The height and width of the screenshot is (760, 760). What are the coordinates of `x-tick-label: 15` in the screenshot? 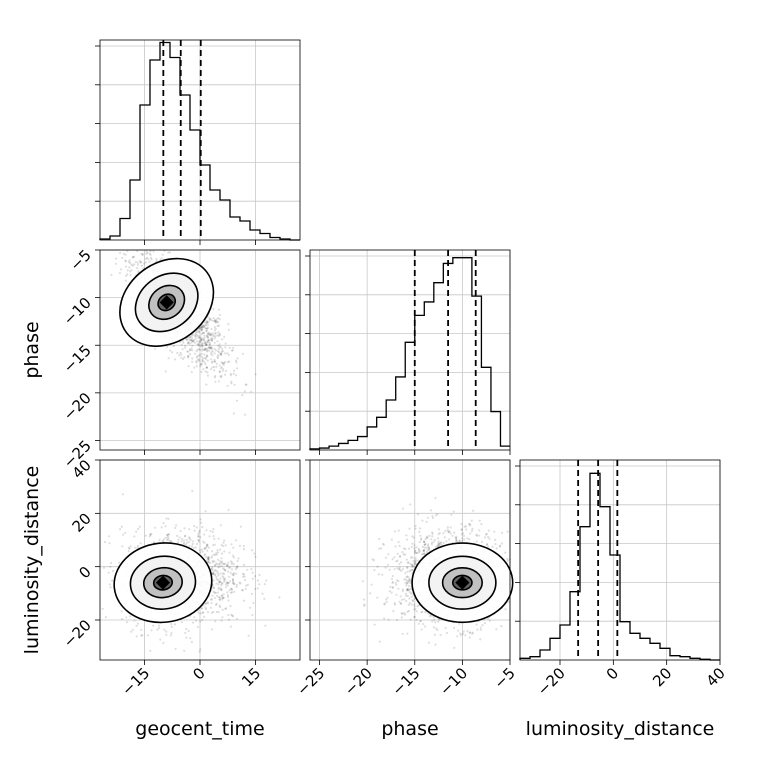 It's located at (251, 677).